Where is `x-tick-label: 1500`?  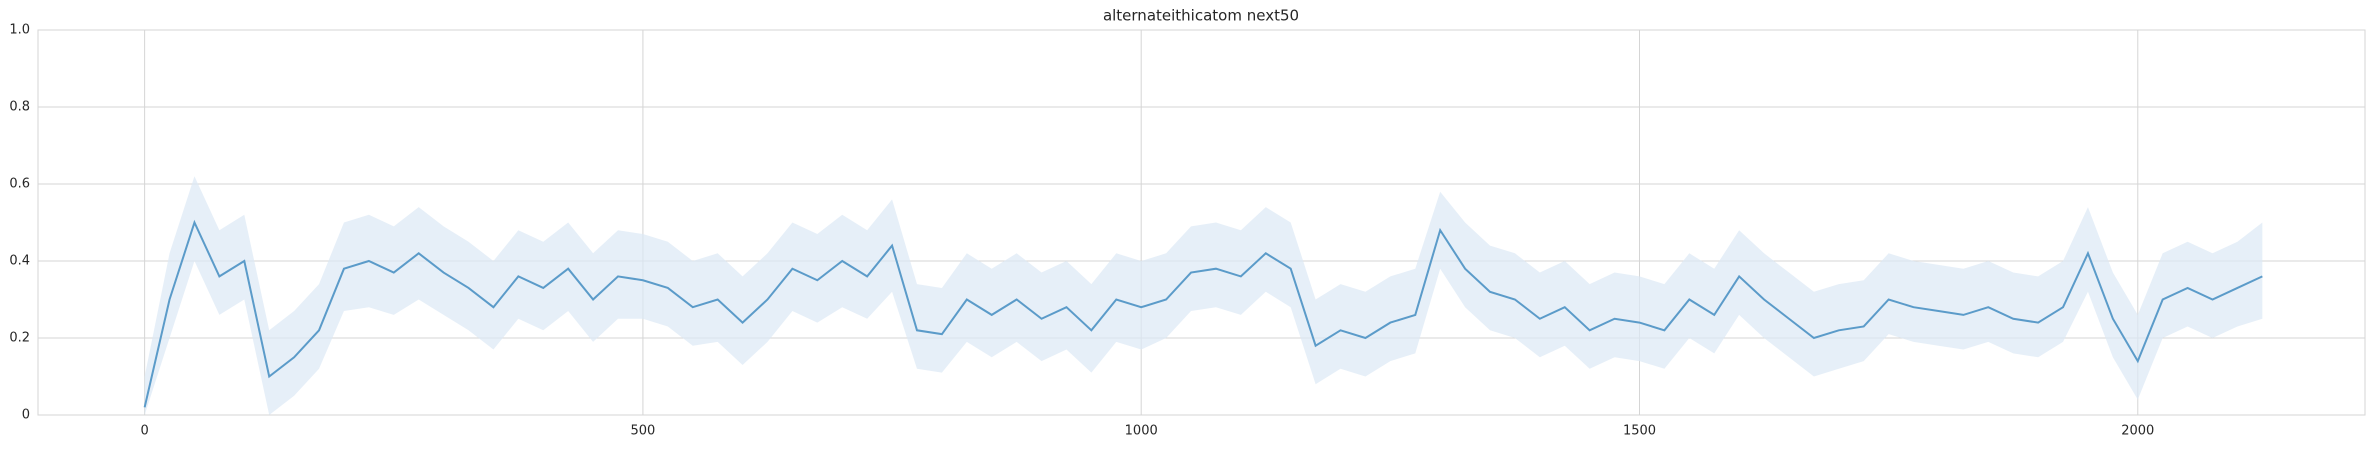
x-tick-label: 1500 is located at coordinates (1639, 431).